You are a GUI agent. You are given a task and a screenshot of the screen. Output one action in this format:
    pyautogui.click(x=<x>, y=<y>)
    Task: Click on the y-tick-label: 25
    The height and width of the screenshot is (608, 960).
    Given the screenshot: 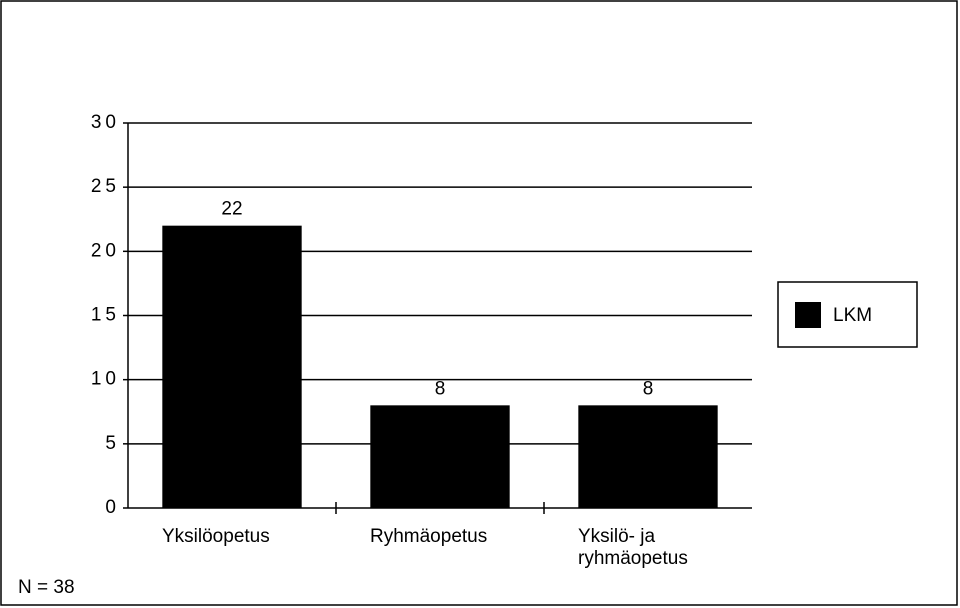 What is the action you would take?
    pyautogui.click(x=105, y=186)
    